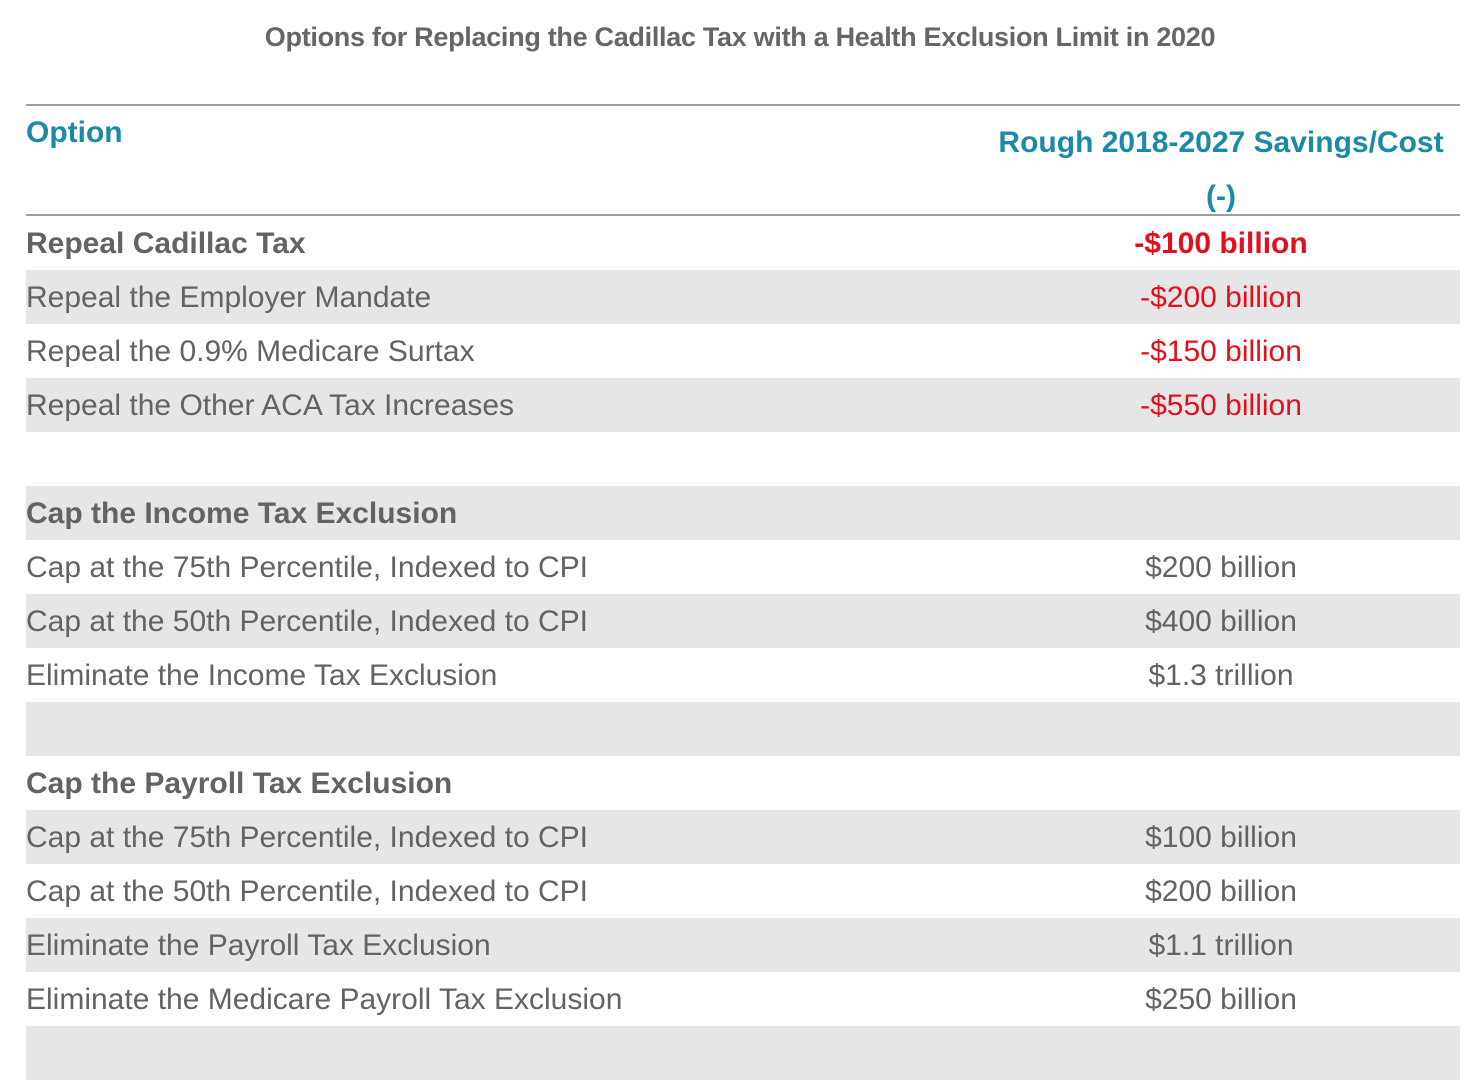 This screenshot has width=1480, height=1092. I want to click on option-label: Repeal the Other ACA Tax Increases, so click(270, 405).